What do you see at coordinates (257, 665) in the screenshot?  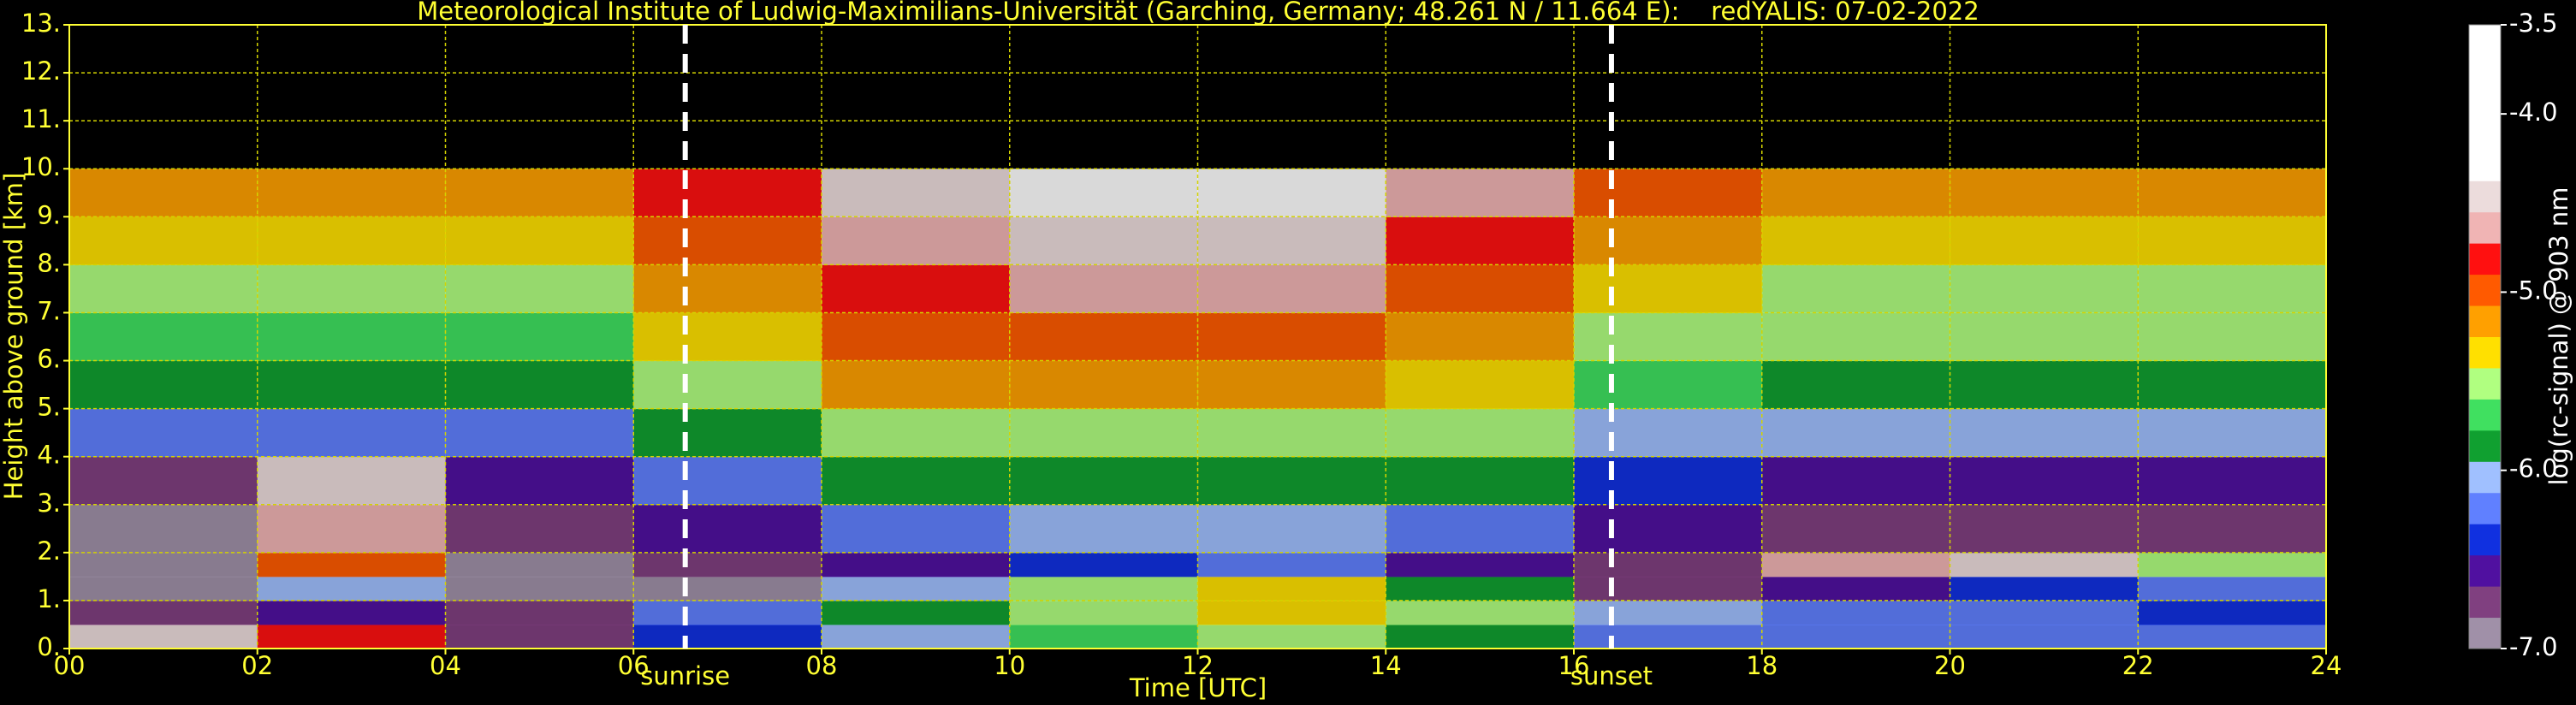 I see `x-tick-label: 02` at bounding box center [257, 665].